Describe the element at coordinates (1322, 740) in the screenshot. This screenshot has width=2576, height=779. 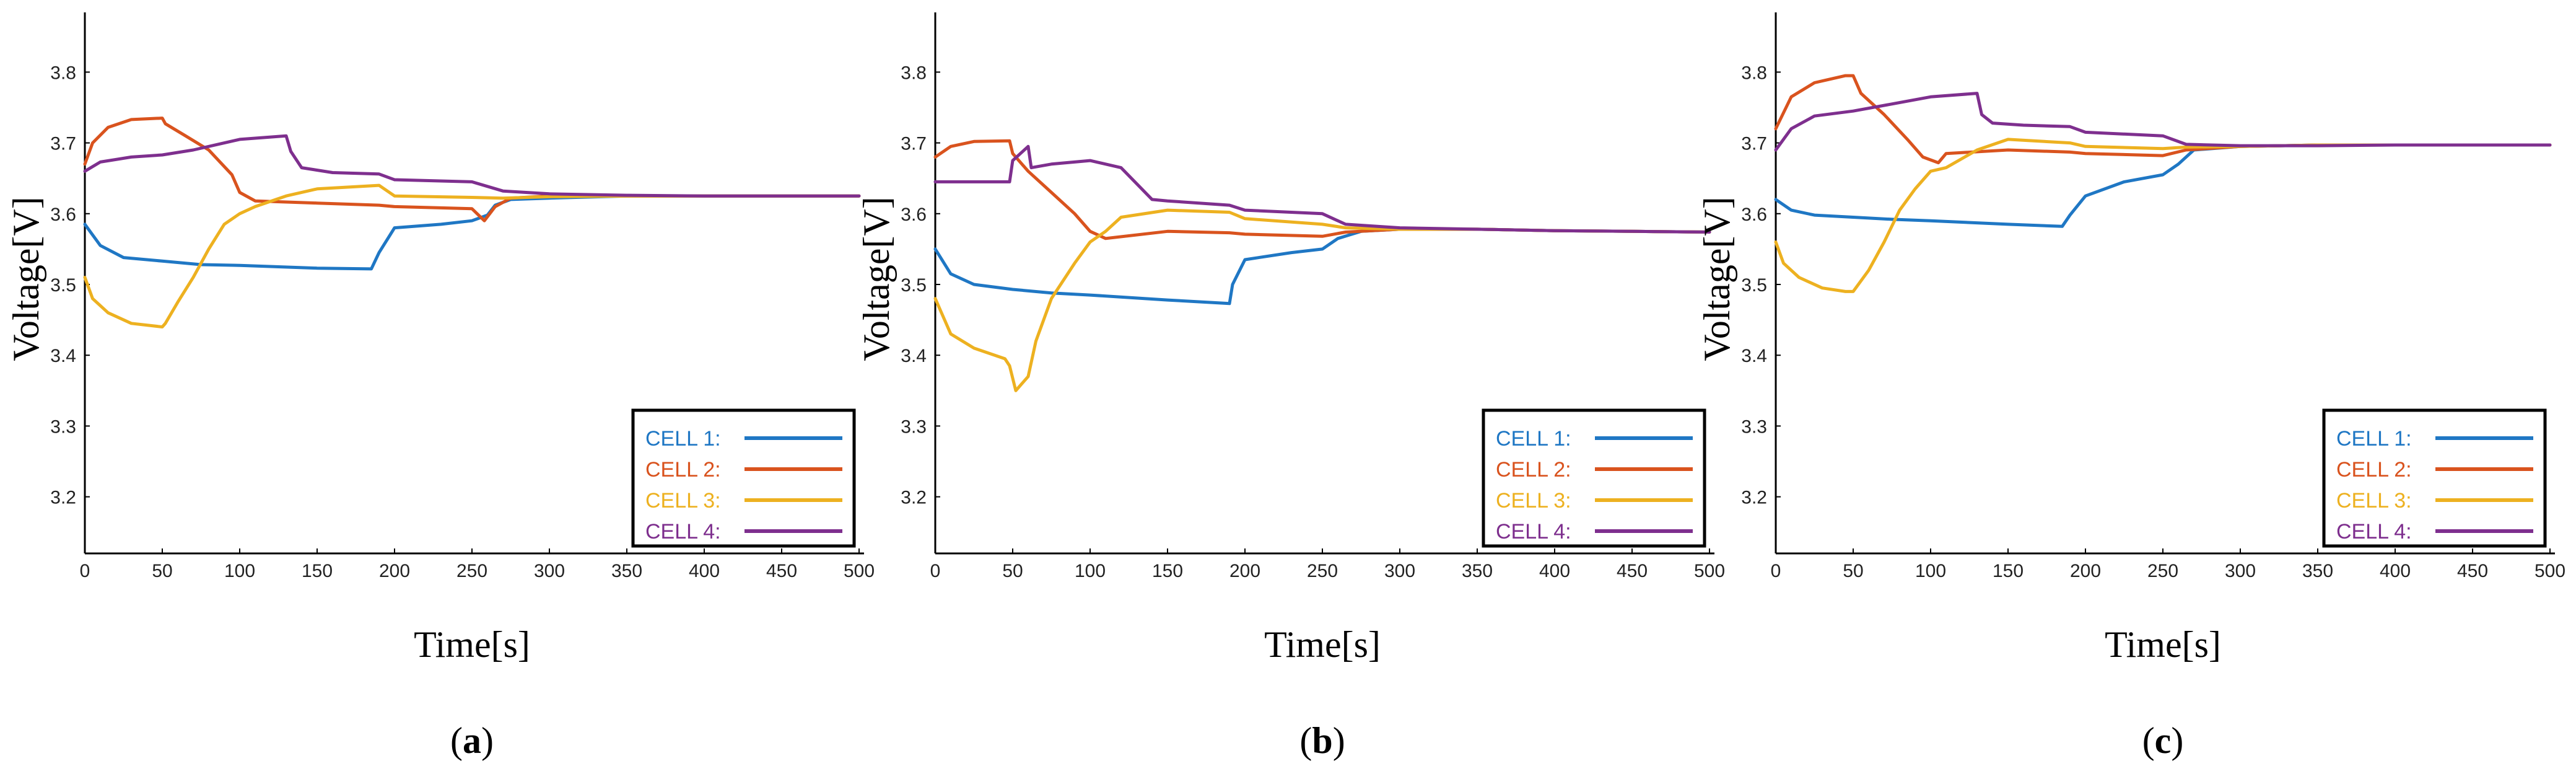
I see `panel-label: (b)` at that location.